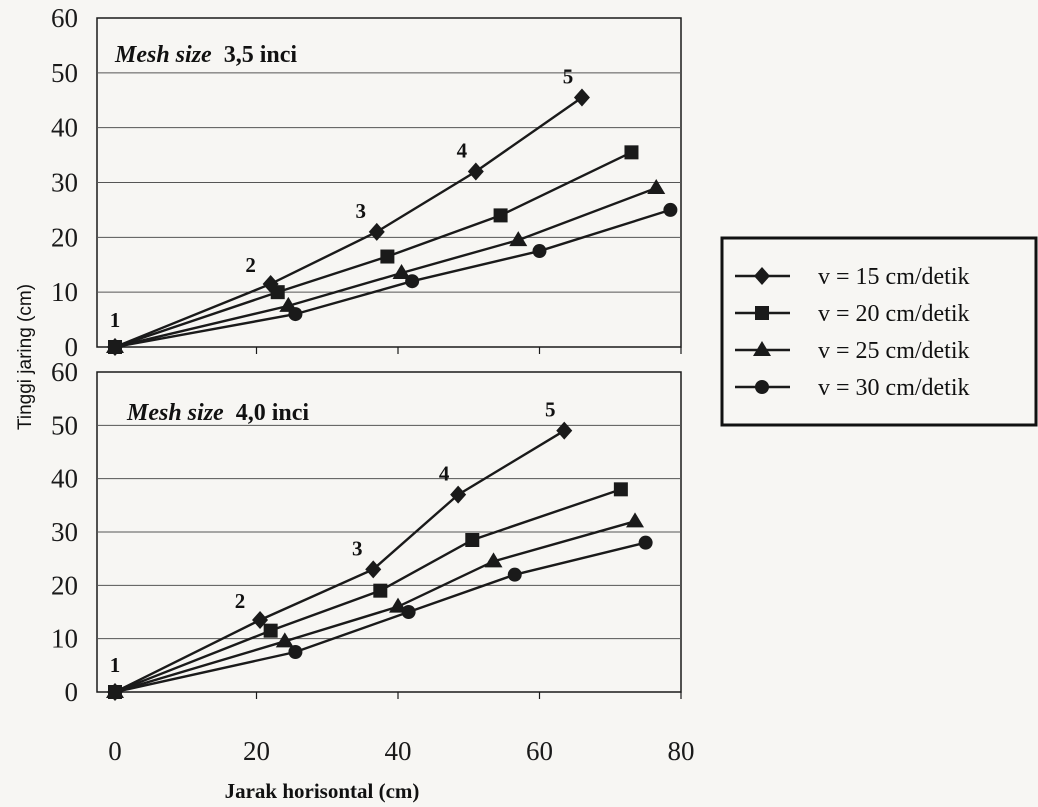 The height and width of the screenshot is (807, 1038). What do you see at coordinates (175, 413) in the screenshot?
I see `panel-title-bottom-italic: Mesh size` at bounding box center [175, 413].